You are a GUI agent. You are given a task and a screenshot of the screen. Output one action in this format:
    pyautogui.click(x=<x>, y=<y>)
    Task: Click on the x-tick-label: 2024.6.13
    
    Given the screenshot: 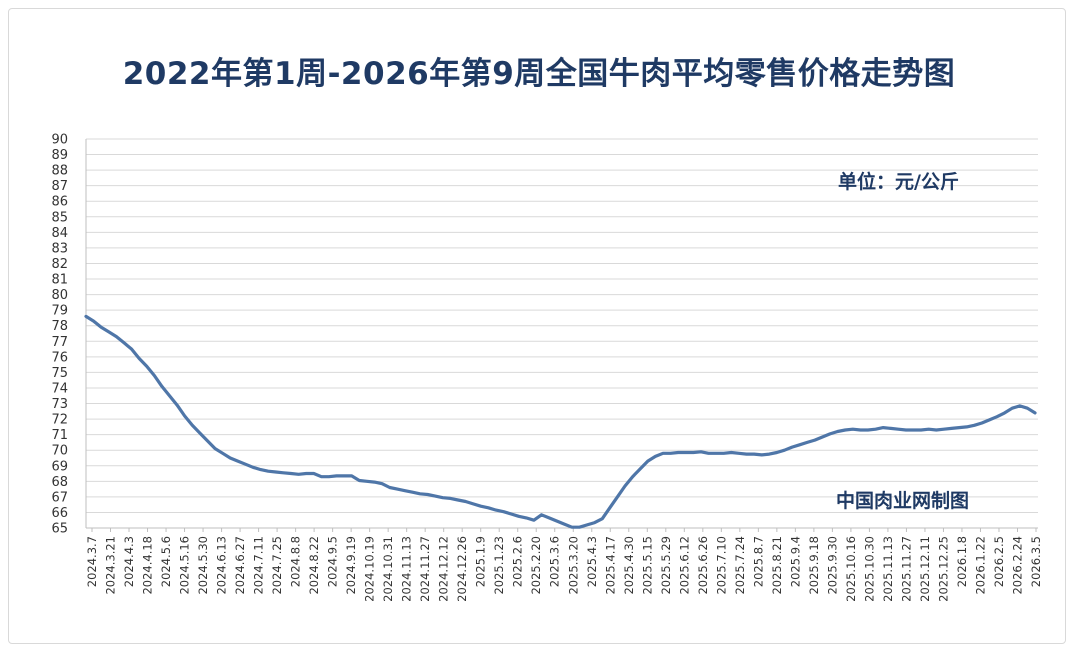 What is the action you would take?
    pyautogui.click(x=222, y=565)
    